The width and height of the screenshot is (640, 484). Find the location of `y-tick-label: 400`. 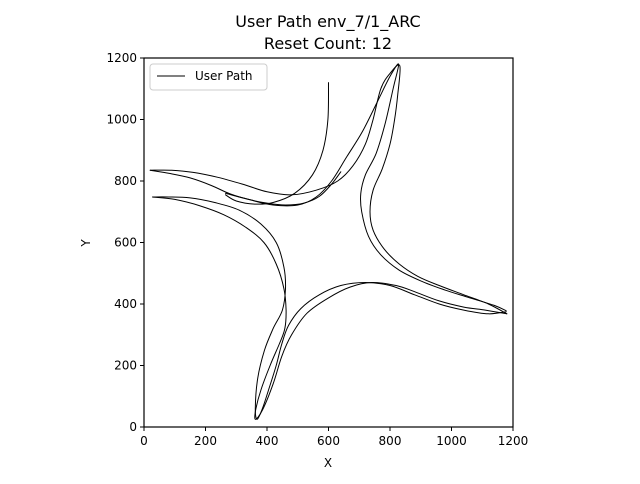

y-tick-label: 400 is located at coordinates (125, 304).